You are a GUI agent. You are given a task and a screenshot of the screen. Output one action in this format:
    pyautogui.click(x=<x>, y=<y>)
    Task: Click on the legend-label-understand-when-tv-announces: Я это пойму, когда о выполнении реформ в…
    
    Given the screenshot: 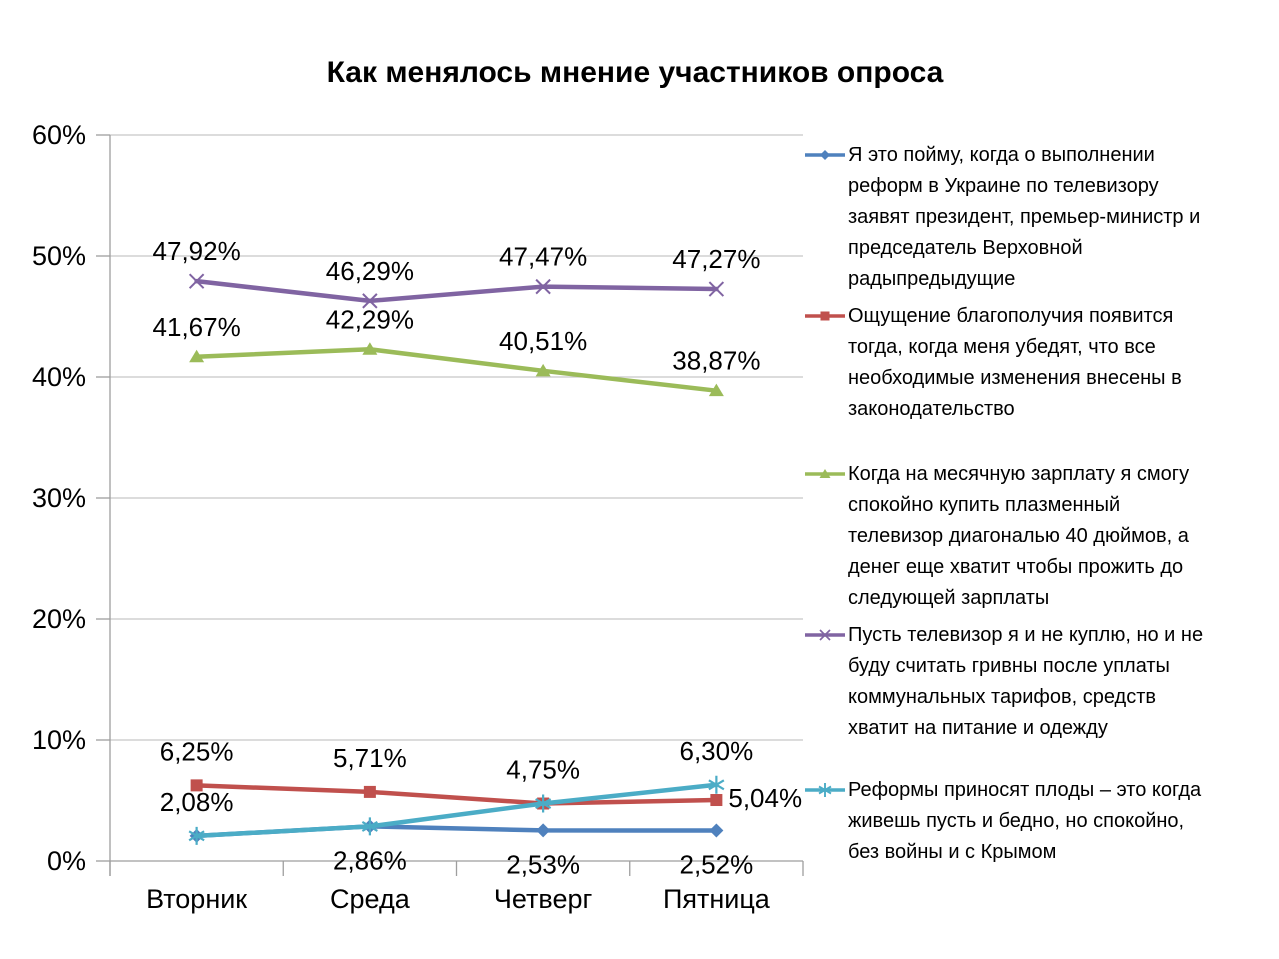 What is the action you would take?
    pyautogui.click(x=1024, y=217)
    